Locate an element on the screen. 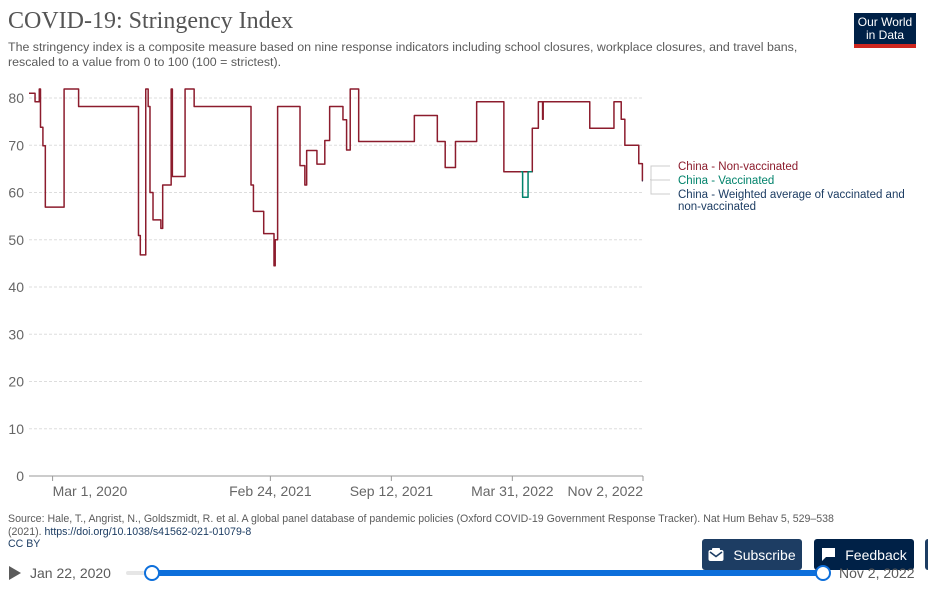 This screenshot has width=928, height=590. timeline-start-handle is located at coordinates (152, 573).